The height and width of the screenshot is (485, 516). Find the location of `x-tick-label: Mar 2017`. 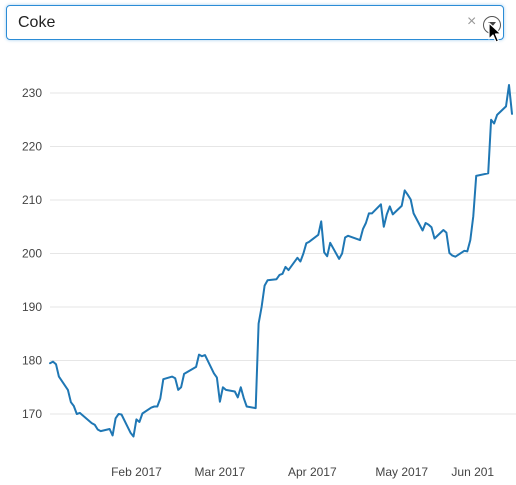

x-tick-label: Mar 2017 is located at coordinates (220, 472).